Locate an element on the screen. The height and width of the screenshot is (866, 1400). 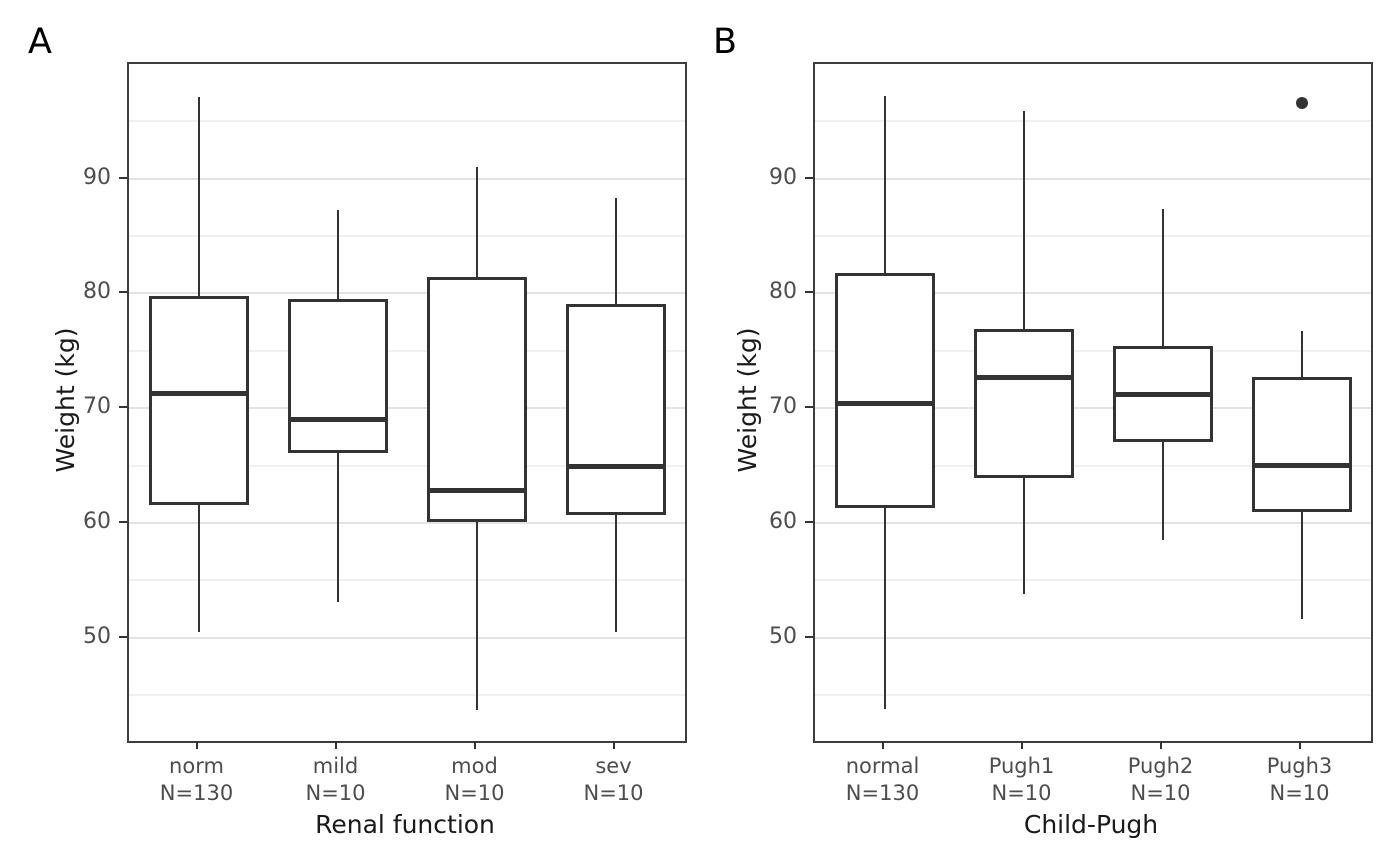
panel-tag-b: B is located at coordinates (725, 42).